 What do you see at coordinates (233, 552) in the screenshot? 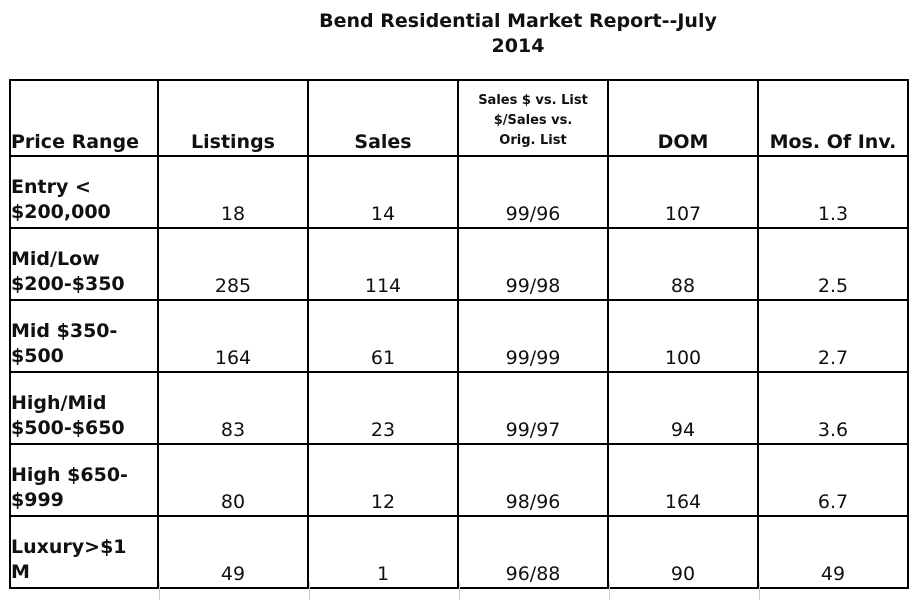
I see `listings-cell: 49` at bounding box center [233, 552].